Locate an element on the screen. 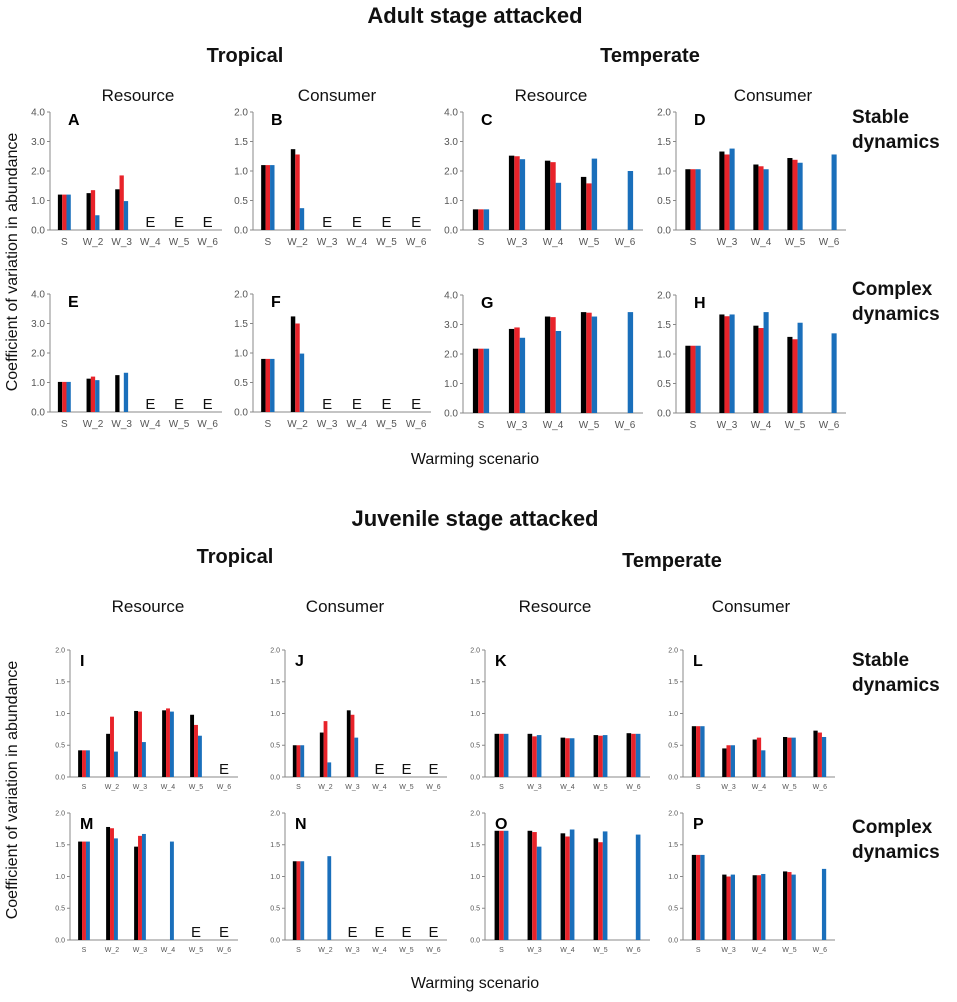  panel-letter: J is located at coordinates (299, 661).